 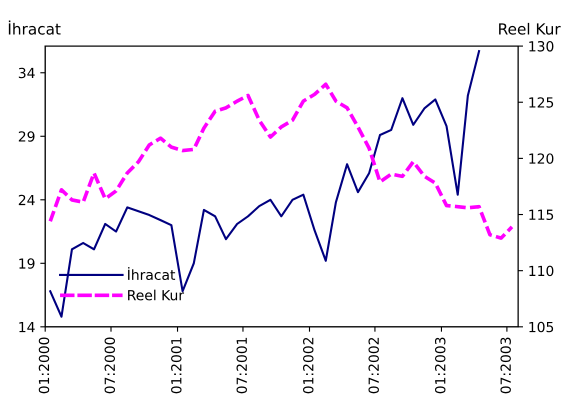 What do you see at coordinates (156, 295) in the screenshot?
I see `legend-label: Reel Kur` at bounding box center [156, 295].